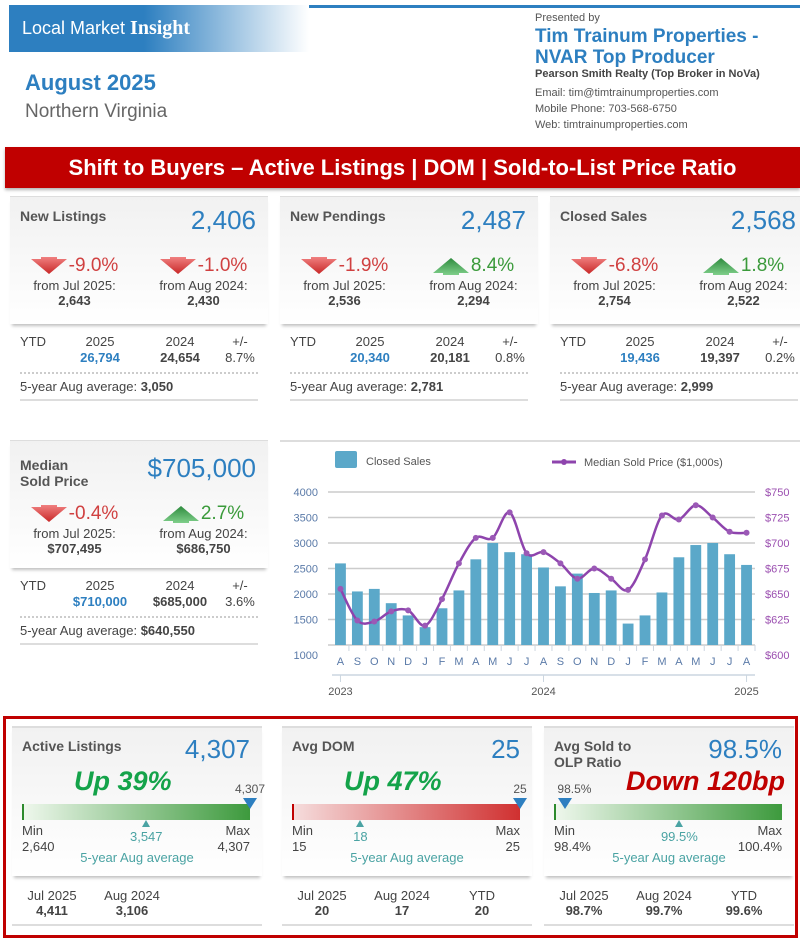  I want to click on ytd-value-diff: 3.6%, so click(240, 601).